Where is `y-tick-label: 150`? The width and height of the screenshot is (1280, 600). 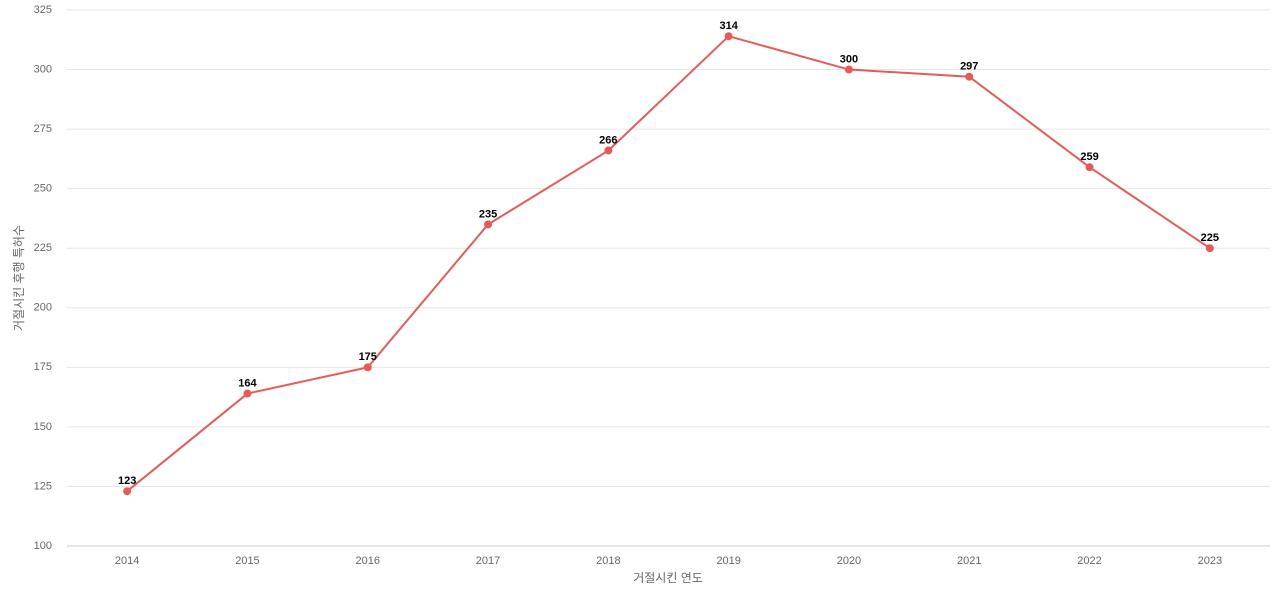 y-tick-label: 150 is located at coordinates (43, 427).